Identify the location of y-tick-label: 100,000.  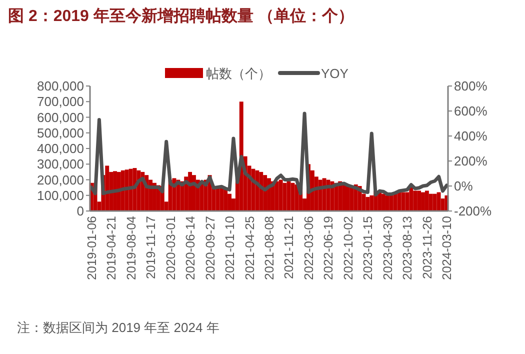
(60, 195).